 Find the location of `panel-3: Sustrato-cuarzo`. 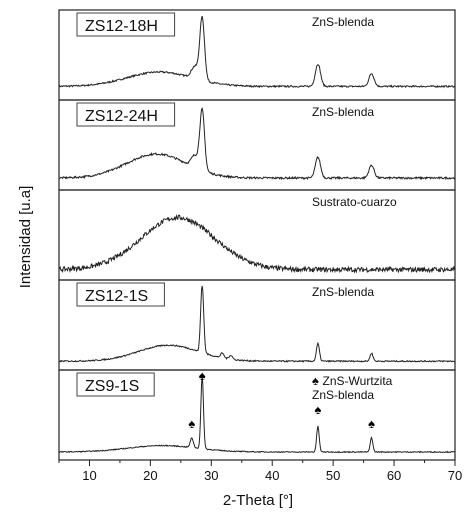

panel-3: Sustrato-cuarzo is located at coordinates (257, 235).